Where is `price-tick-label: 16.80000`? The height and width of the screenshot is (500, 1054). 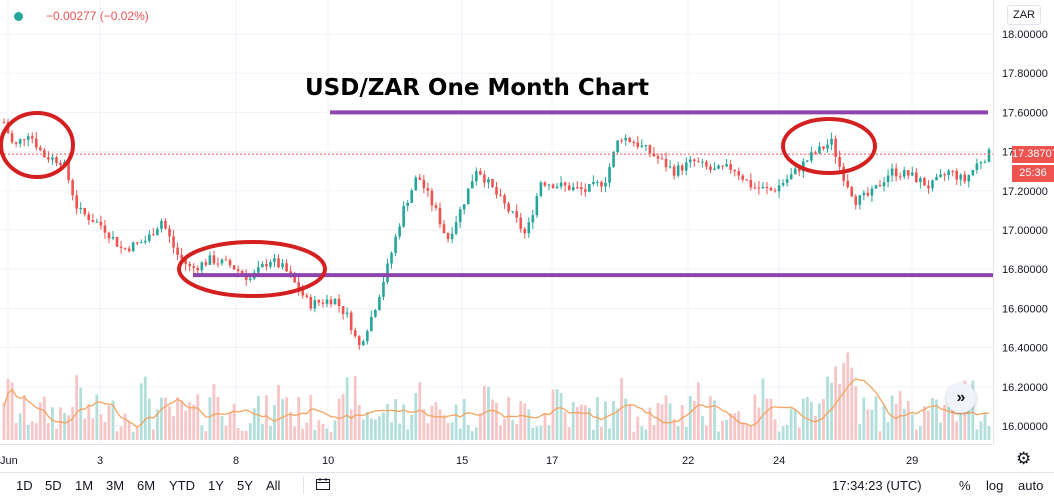
price-tick-label: 16.80000 is located at coordinates (1025, 270).